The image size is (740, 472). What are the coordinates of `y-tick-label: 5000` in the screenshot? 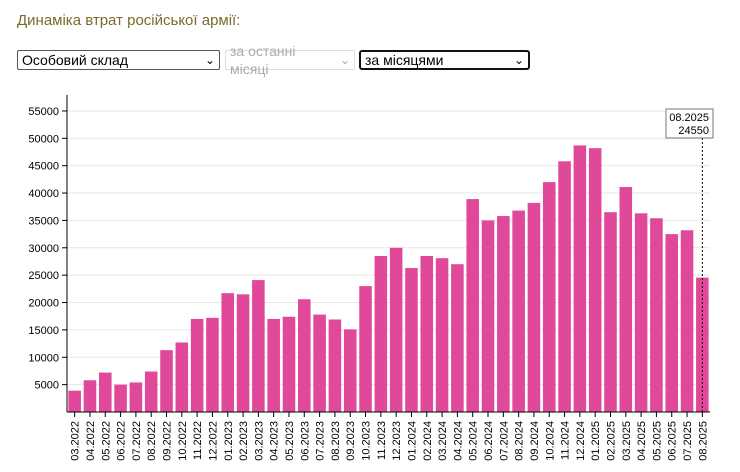 It's located at (47, 386).